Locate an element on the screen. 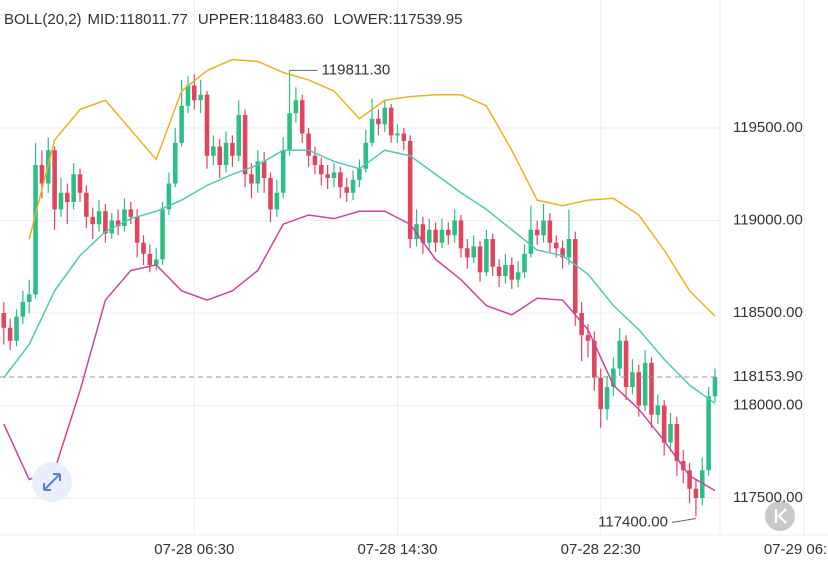  x-tick-label: 07-28 22:30 is located at coordinates (601, 549).